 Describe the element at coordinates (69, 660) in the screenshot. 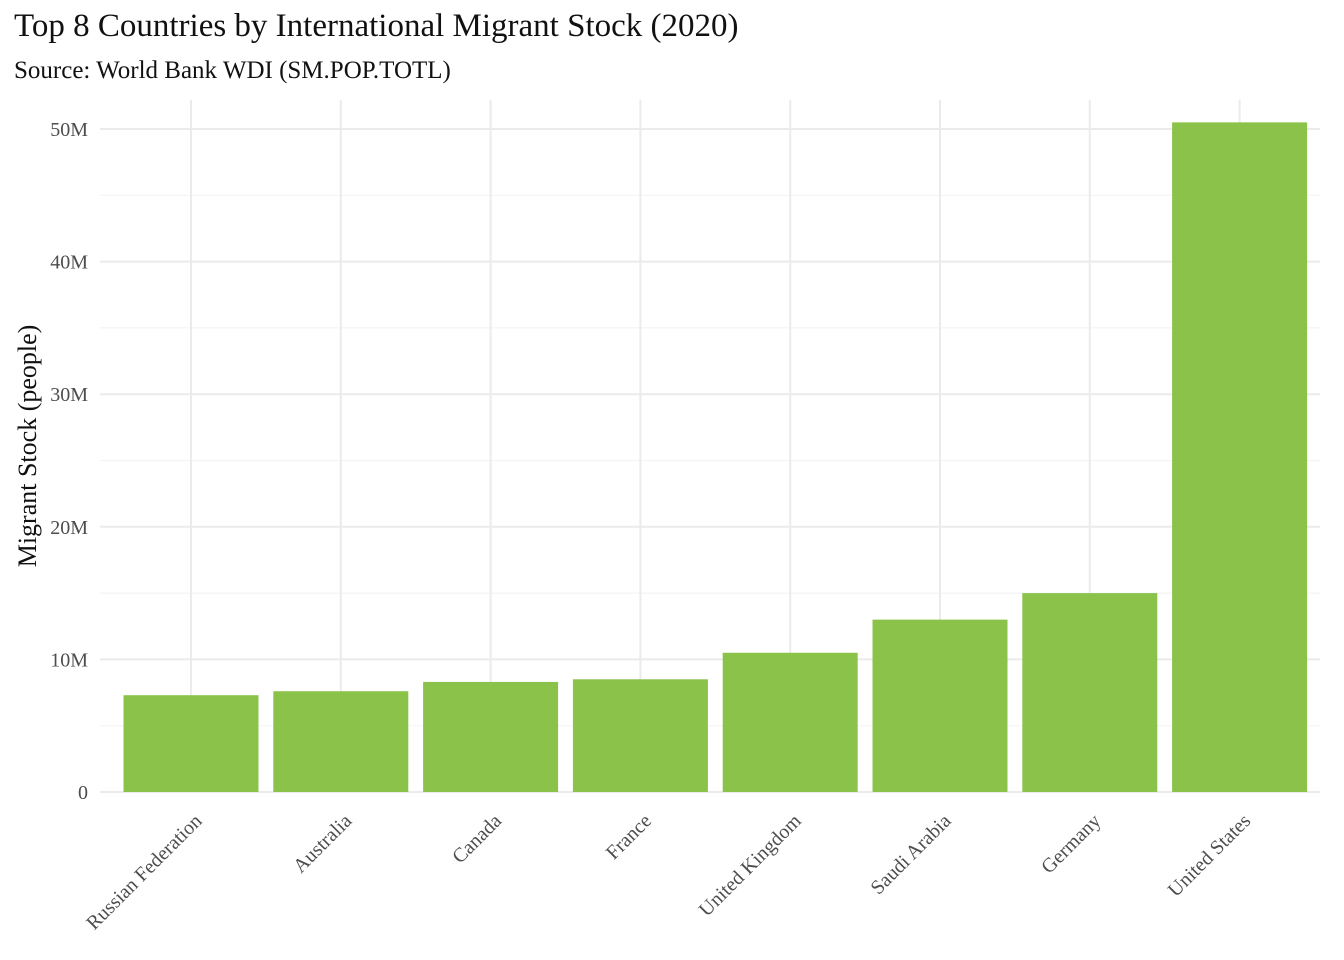

I see `y-tick-label: 10M` at that location.